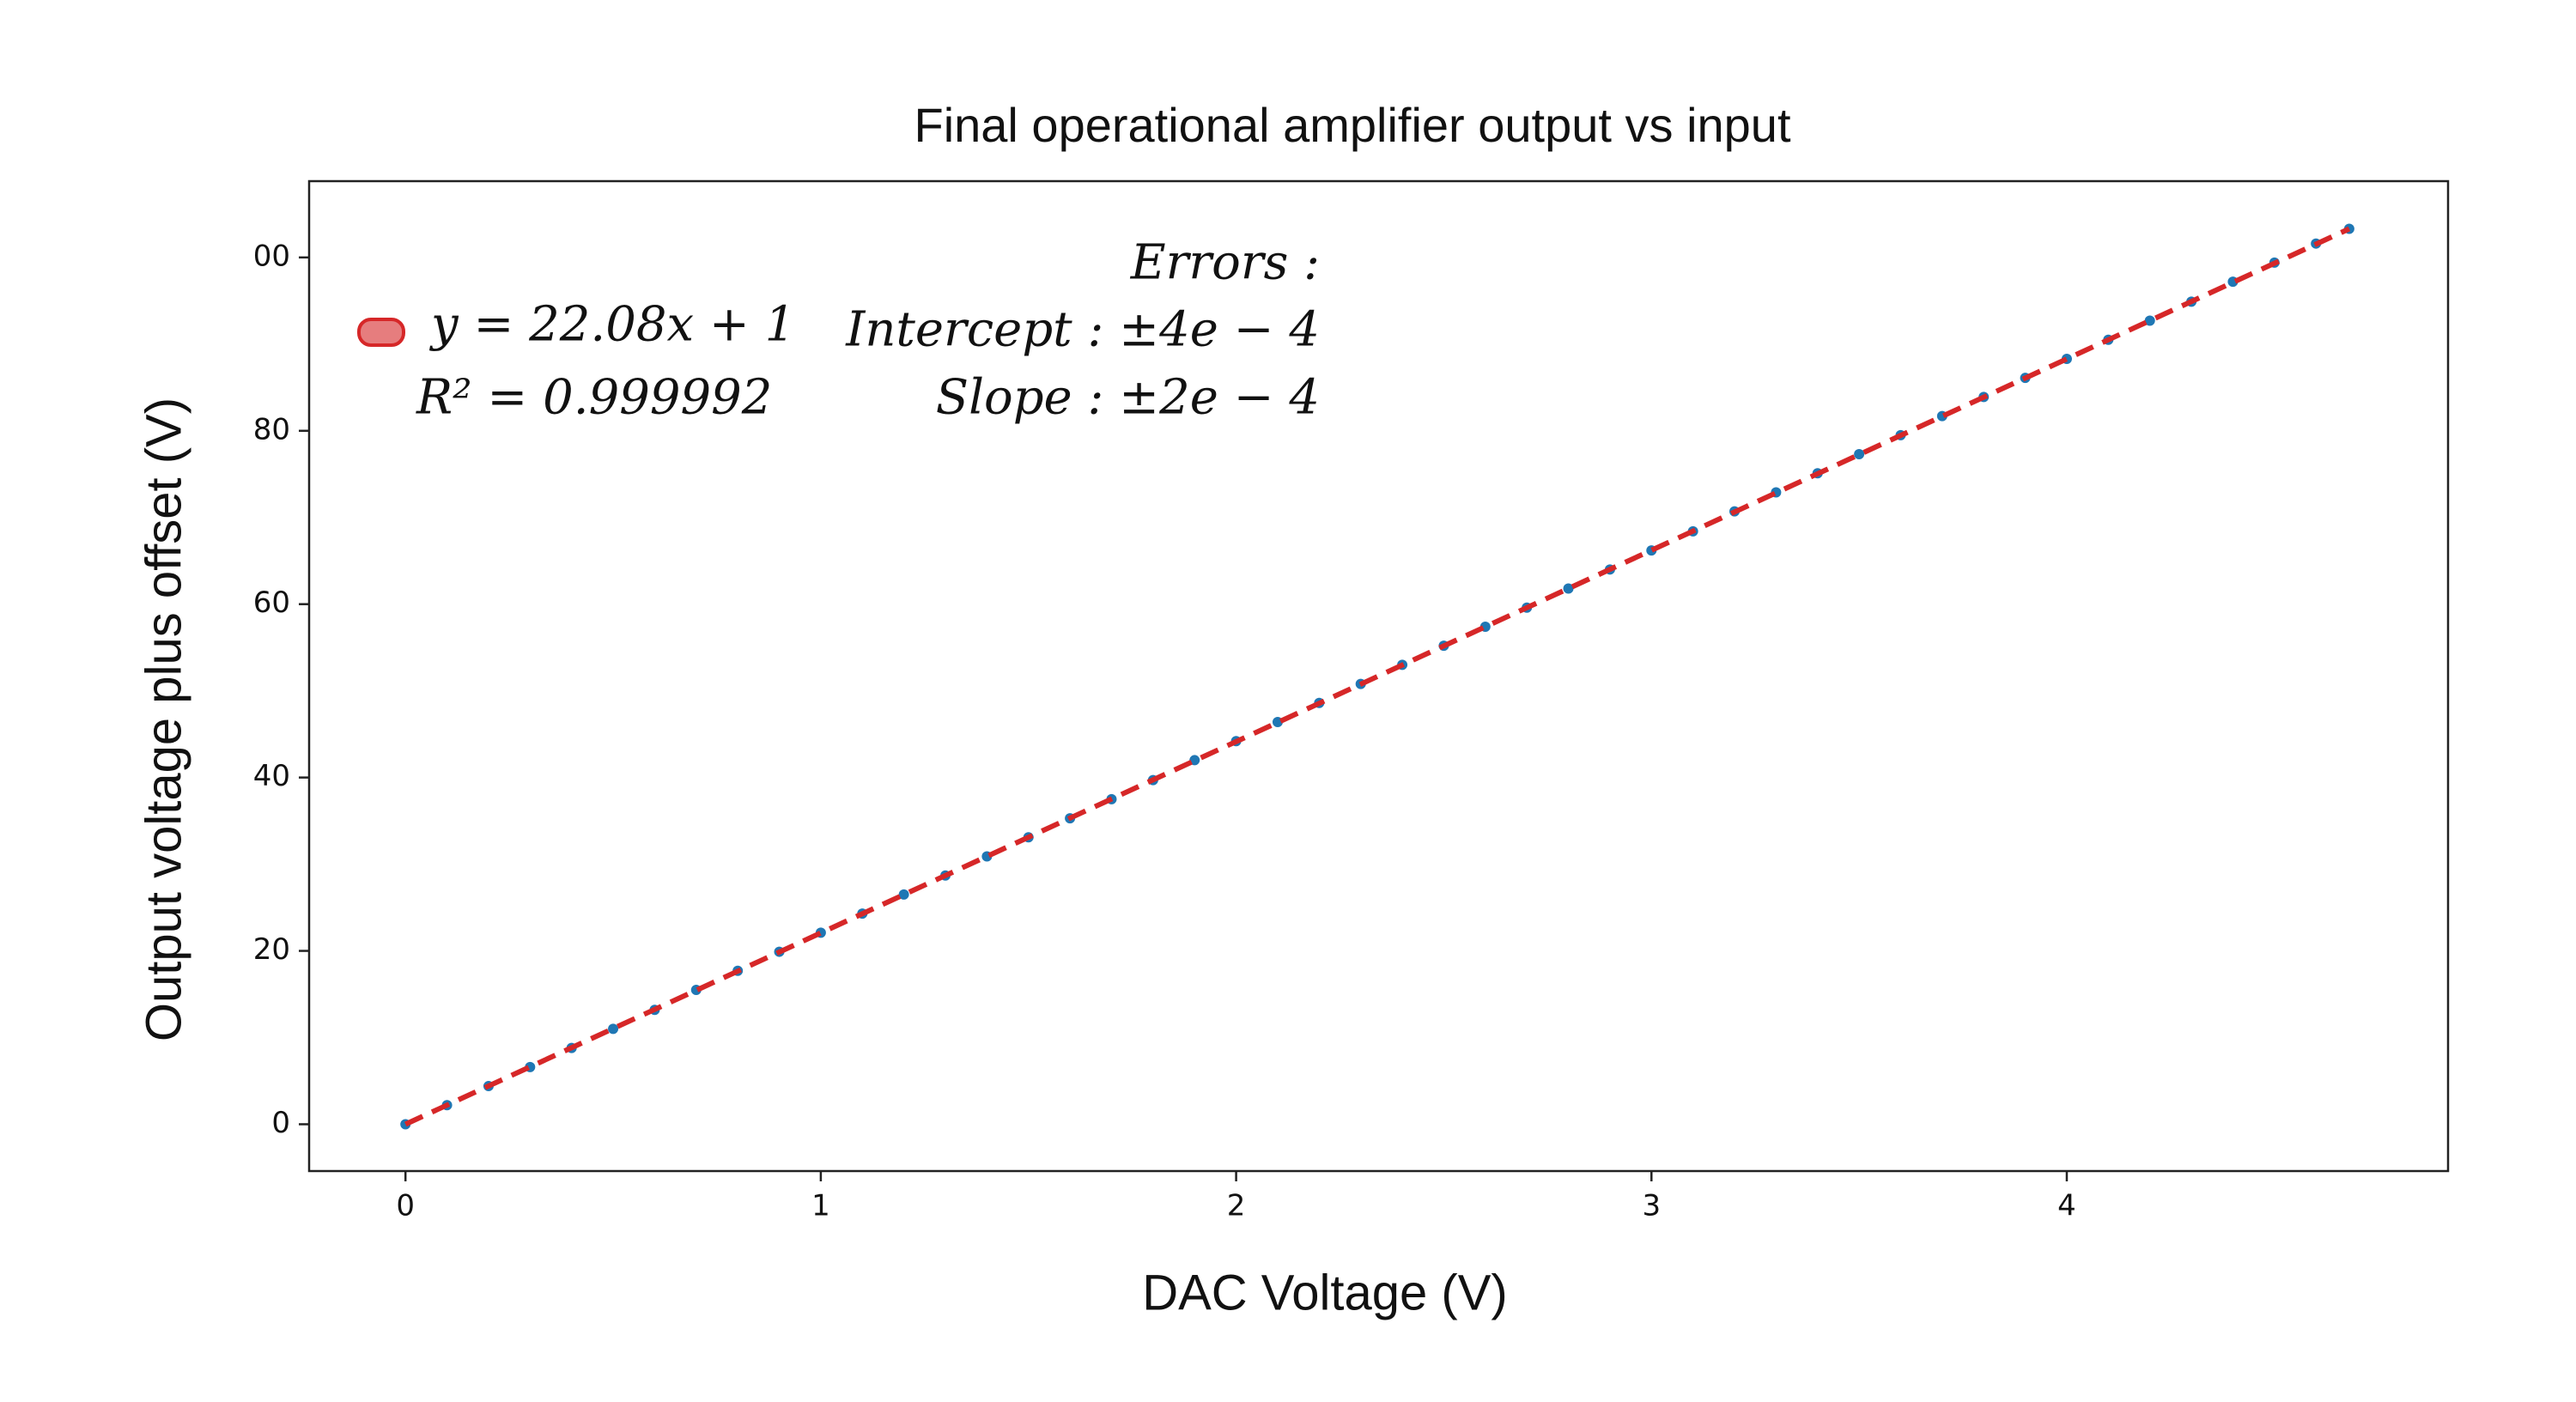 This screenshot has height=1402, width=2576. What do you see at coordinates (2067, 1206) in the screenshot?
I see `x-tick-label: 4` at bounding box center [2067, 1206].